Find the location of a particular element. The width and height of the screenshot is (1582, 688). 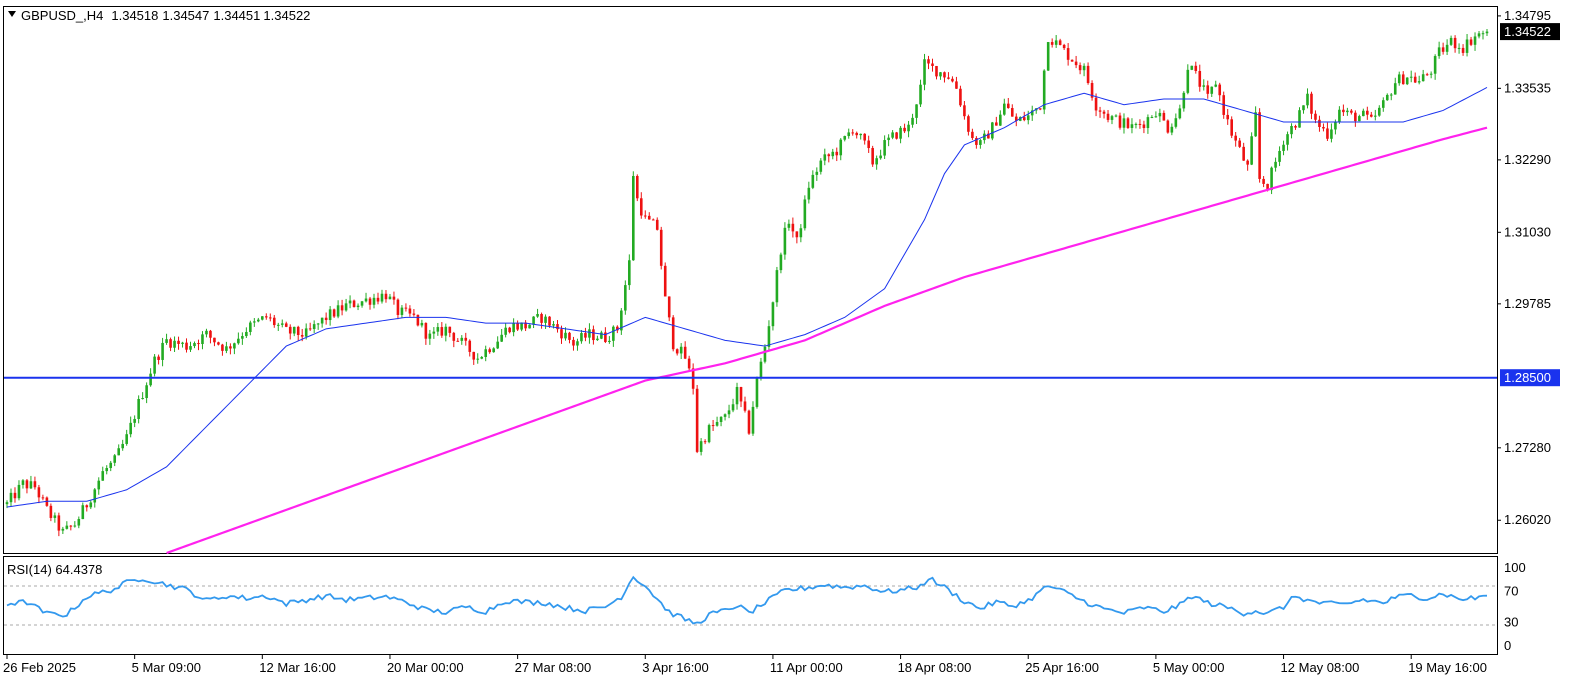

price-tick-label: 1.34795 is located at coordinates (1527, 15).